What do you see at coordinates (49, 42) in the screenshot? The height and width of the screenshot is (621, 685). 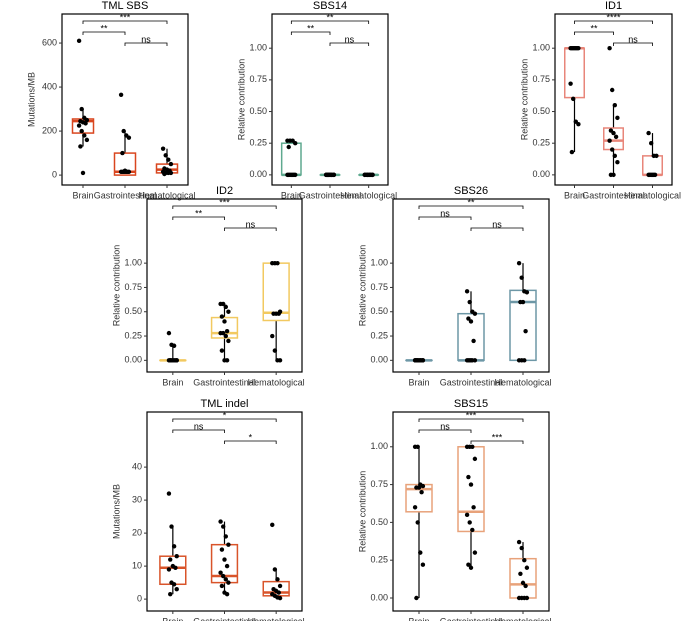 I see `y-tick-label: 600` at bounding box center [49, 42].